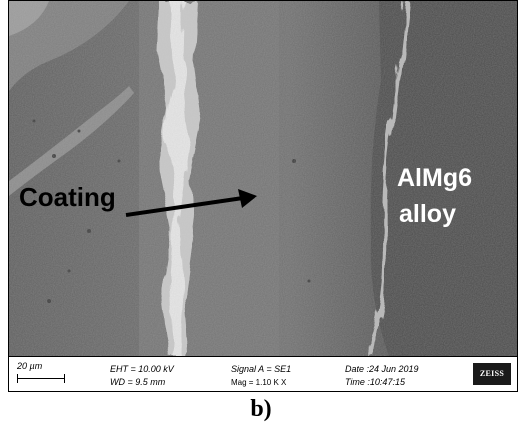 This screenshot has width=522, height=431. What do you see at coordinates (247, 198) in the screenshot?
I see `arrow-head` at bounding box center [247, 198].